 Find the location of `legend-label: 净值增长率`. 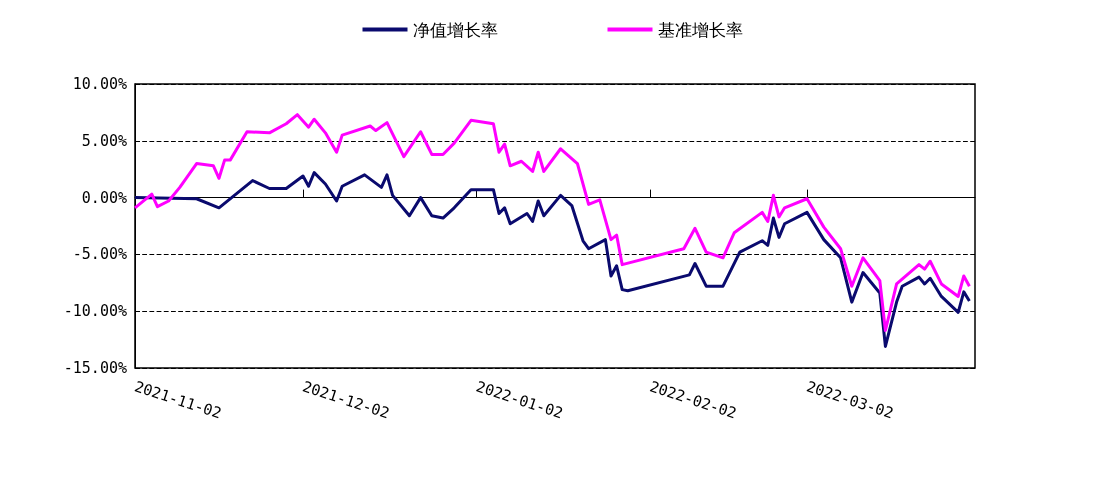

legend-label: 净值增长率 is located at coordinates (455, 29).